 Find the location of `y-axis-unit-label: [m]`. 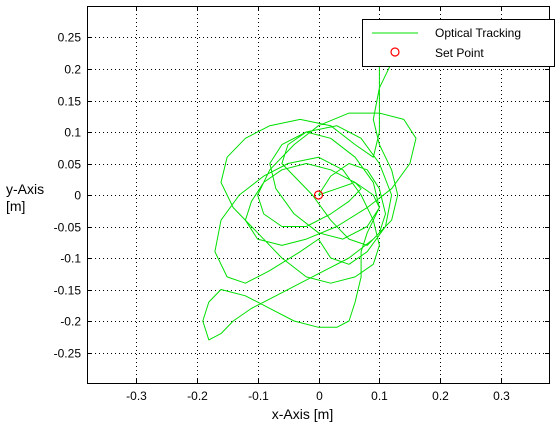

y-axis-unit-label: [m] is located at coordinates (15, 206).